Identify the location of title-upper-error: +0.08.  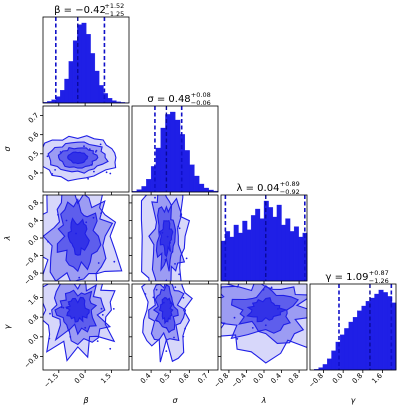
(201, 95).